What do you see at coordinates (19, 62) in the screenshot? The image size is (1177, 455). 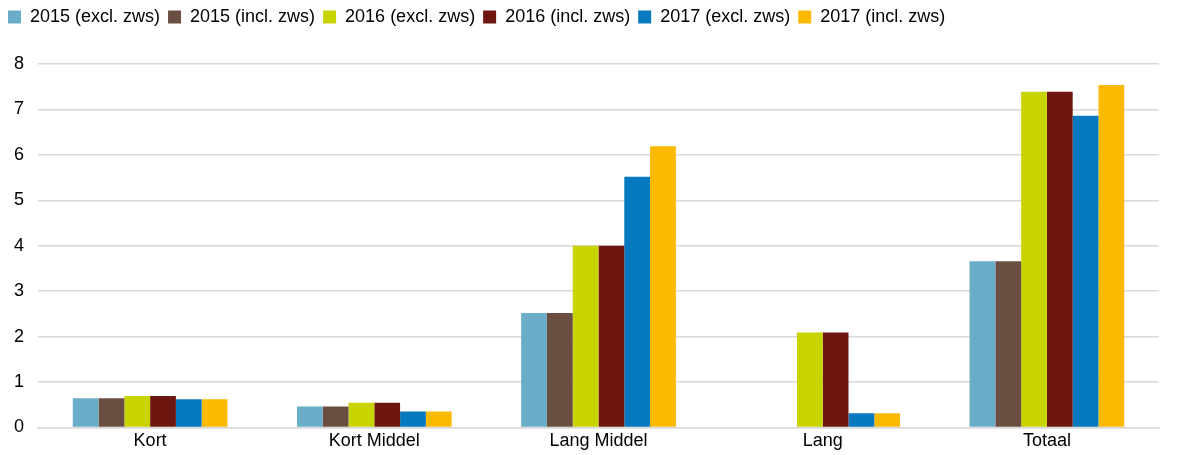 I see `y-tick-label: 8` at bounding box center [19, 62].